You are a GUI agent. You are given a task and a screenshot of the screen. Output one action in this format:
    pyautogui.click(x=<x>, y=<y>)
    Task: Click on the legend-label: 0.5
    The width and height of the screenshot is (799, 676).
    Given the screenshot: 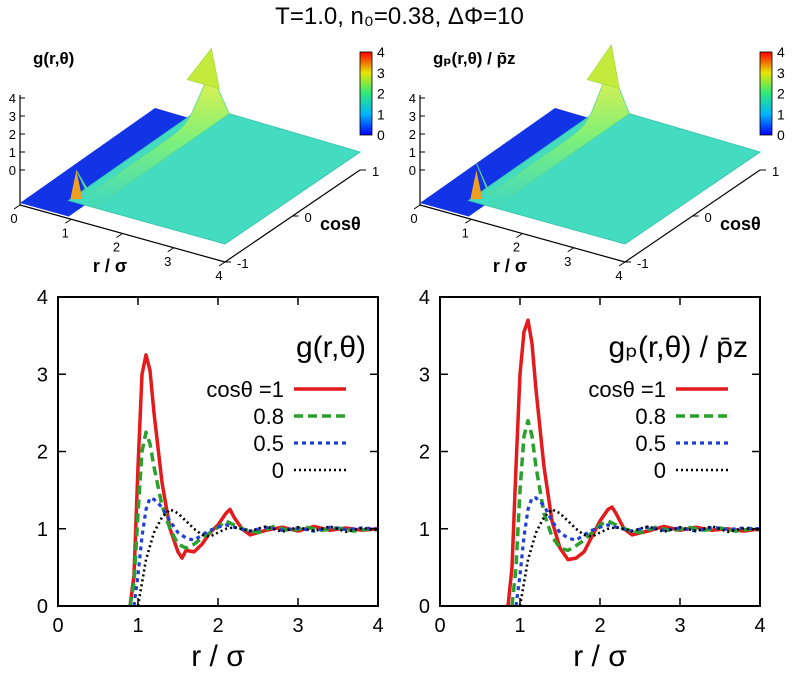 What is the action you would take?
    pyautogui.click(x=650, y=443)
    